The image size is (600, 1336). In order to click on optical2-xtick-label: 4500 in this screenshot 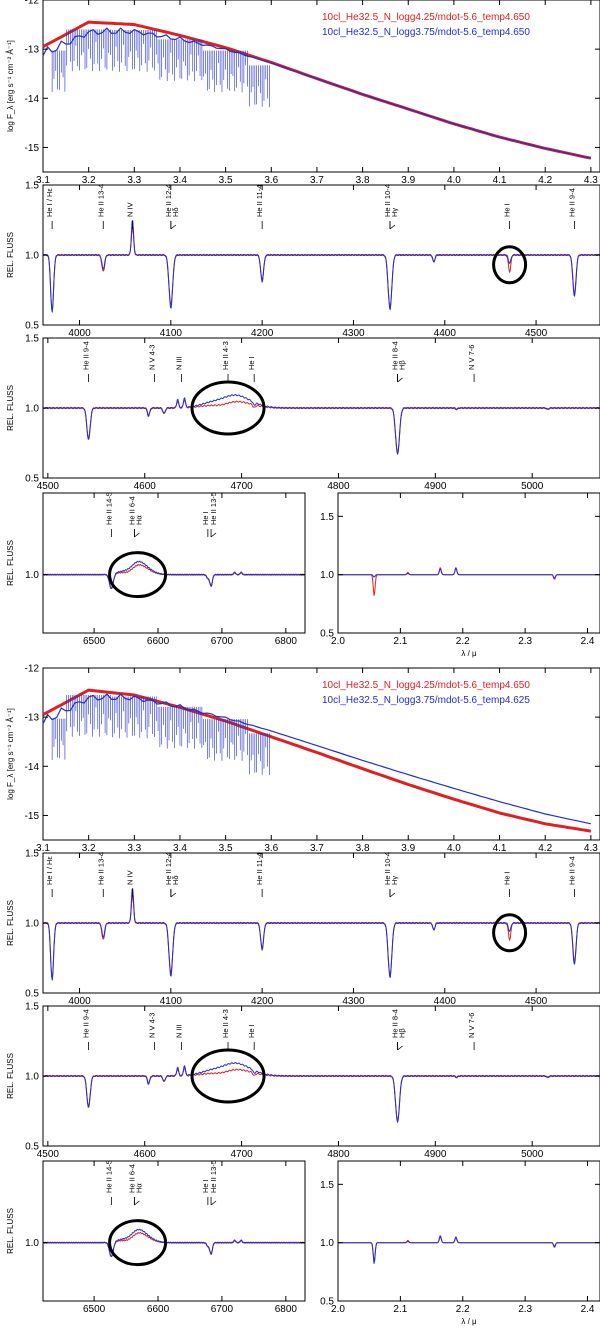, I will do `click(48, 1154)`.